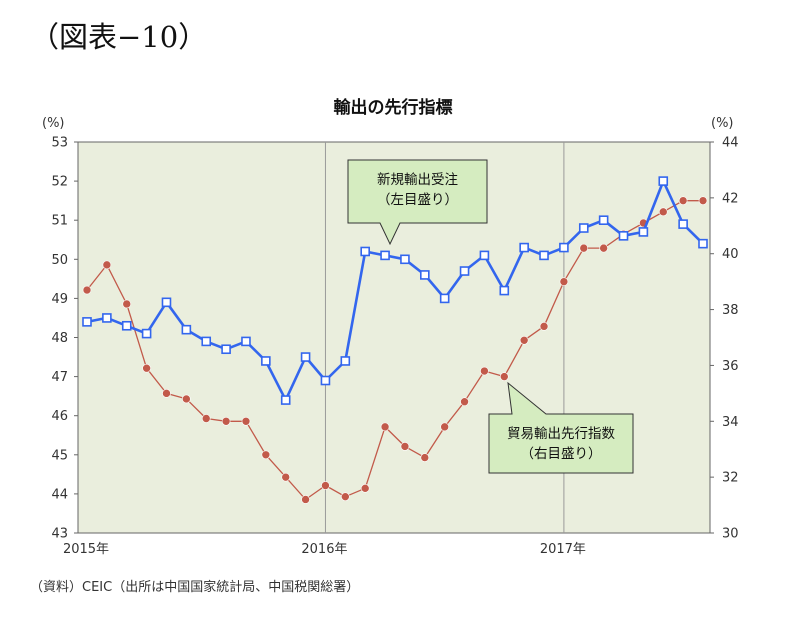 This screenshot has width=786, height=617. What do you see at coordinates (59, 143) in the screenshot?
I see `left-tick-label: 53` at bounding box center [59, 143].